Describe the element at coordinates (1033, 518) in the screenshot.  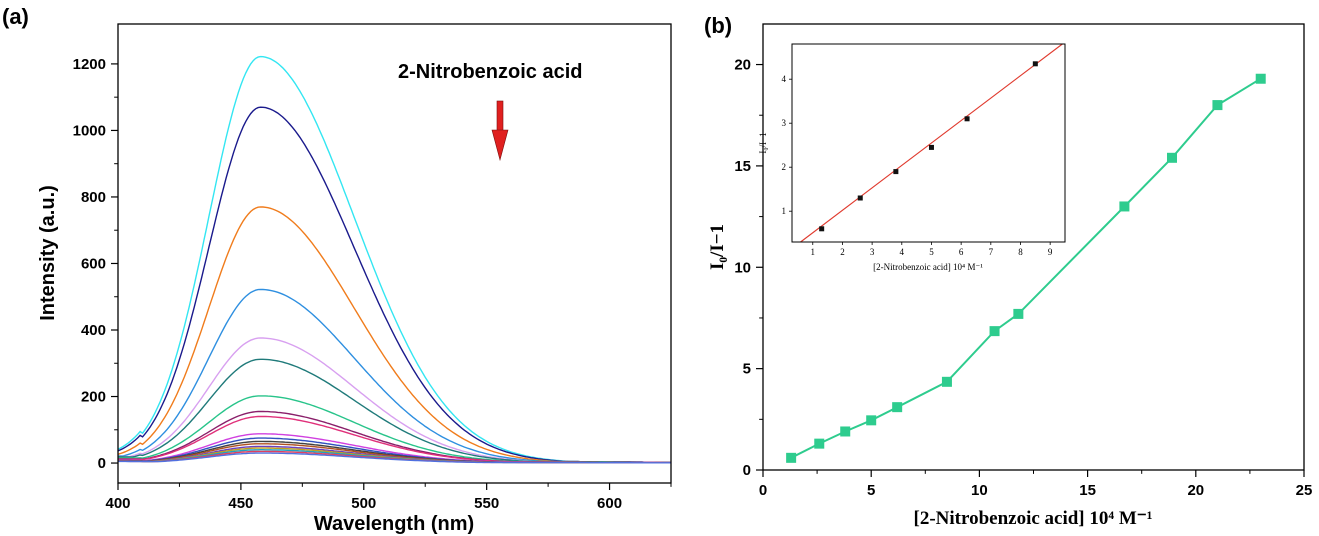
I see `panel-b-x-axis-title: [2-Nitrobenzoic acid] 10⁴ M⁻¹` at that location.